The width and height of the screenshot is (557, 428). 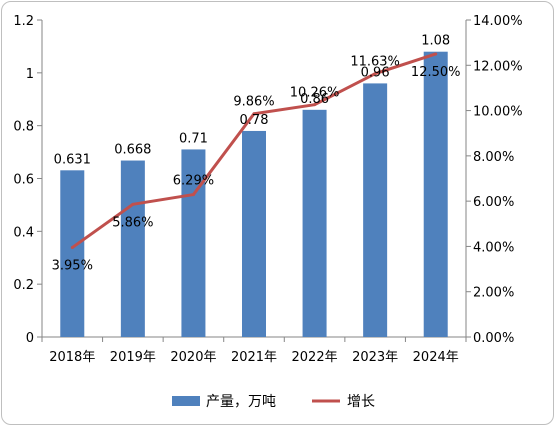 I want to click on line-value-label: 12.50%, so click(x=436, y=72).